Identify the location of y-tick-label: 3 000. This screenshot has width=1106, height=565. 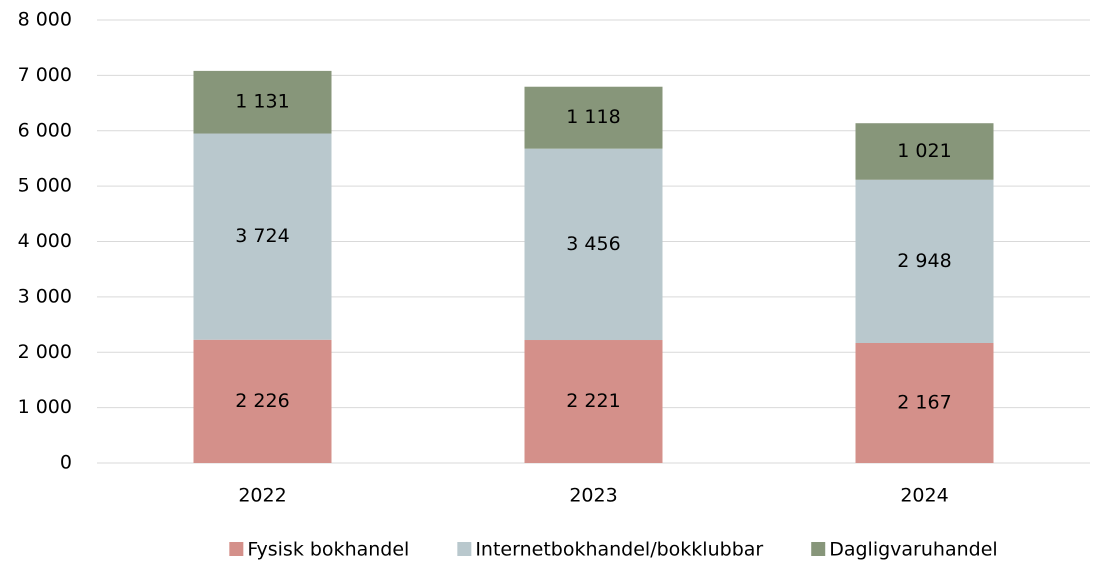
(45, 296).